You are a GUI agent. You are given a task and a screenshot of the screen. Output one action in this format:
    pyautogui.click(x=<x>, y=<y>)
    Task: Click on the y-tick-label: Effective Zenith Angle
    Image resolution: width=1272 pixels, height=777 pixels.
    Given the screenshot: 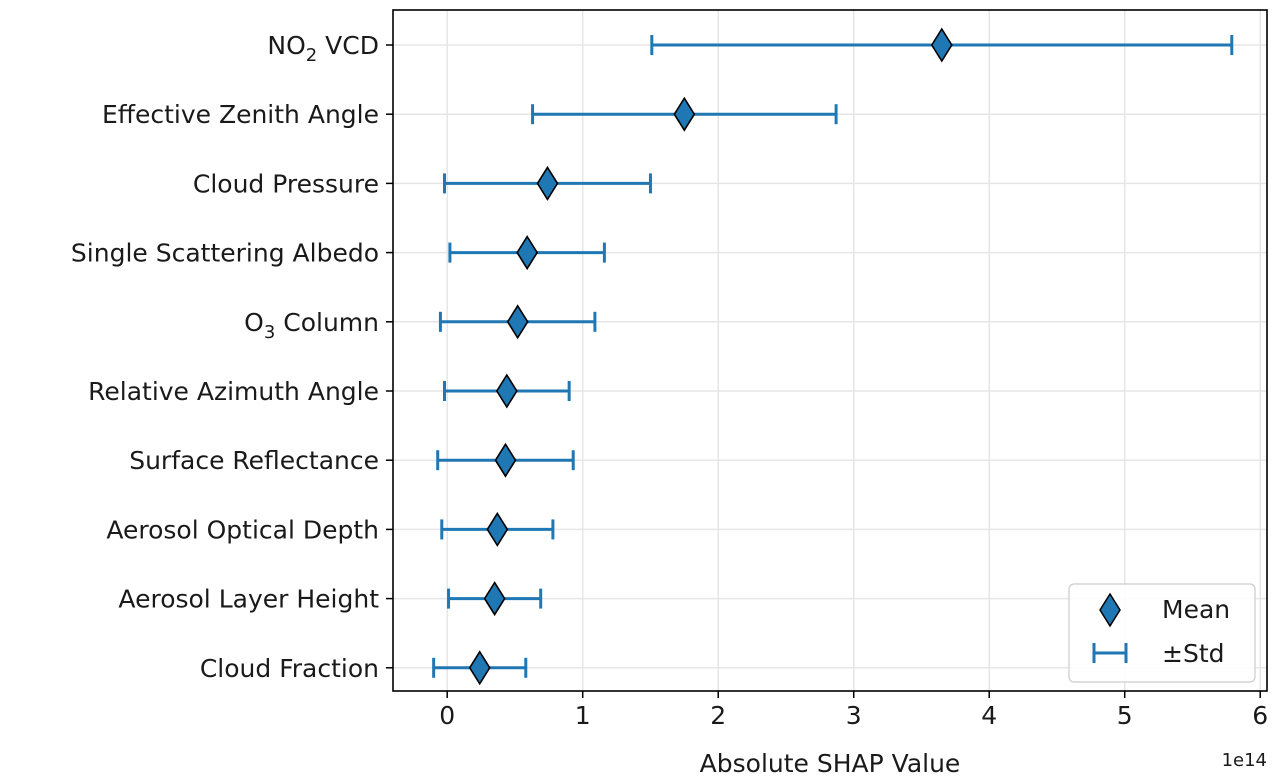 What is the action you would take?
    pyautogui.click(x=240, y=114)
    